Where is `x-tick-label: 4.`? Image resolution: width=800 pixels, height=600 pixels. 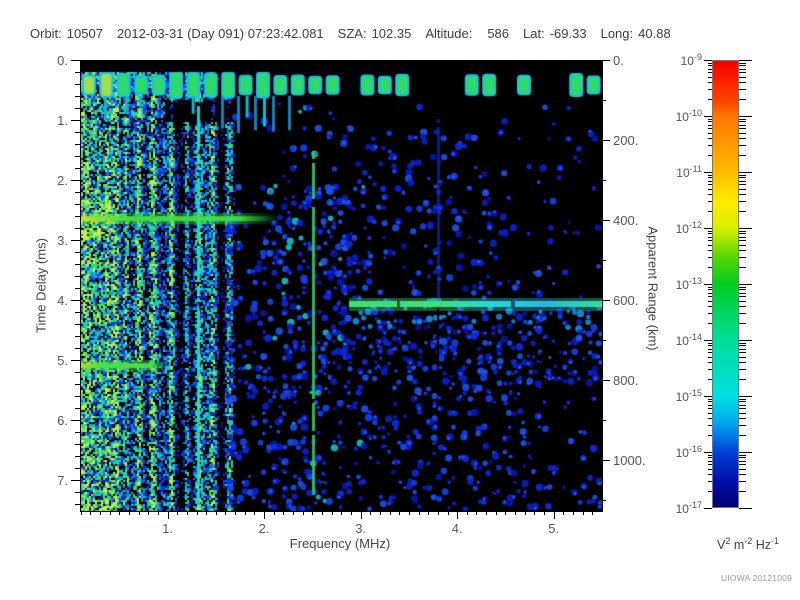 x-tick-label: 4. is located at coordinates (457, 528).